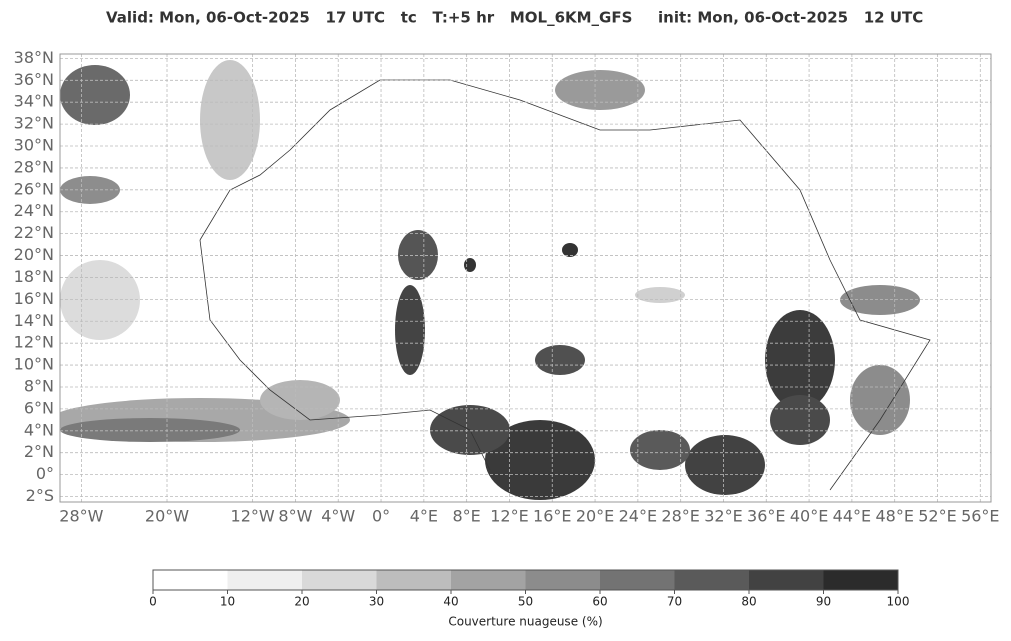  I want to click on lat-tick-label: 12°N, so click(34, 342).